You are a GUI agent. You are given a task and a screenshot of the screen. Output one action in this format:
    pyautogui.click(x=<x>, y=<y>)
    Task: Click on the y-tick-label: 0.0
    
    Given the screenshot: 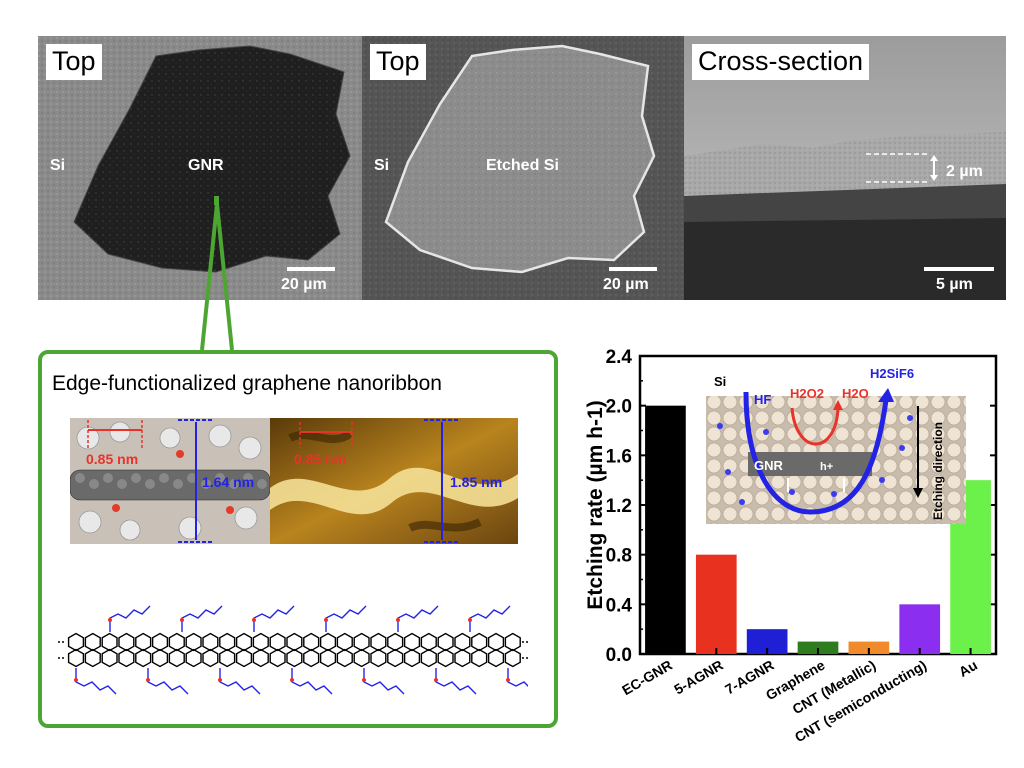 What is the action you would take?
    pyautogui.click(x=619, y=655)
    